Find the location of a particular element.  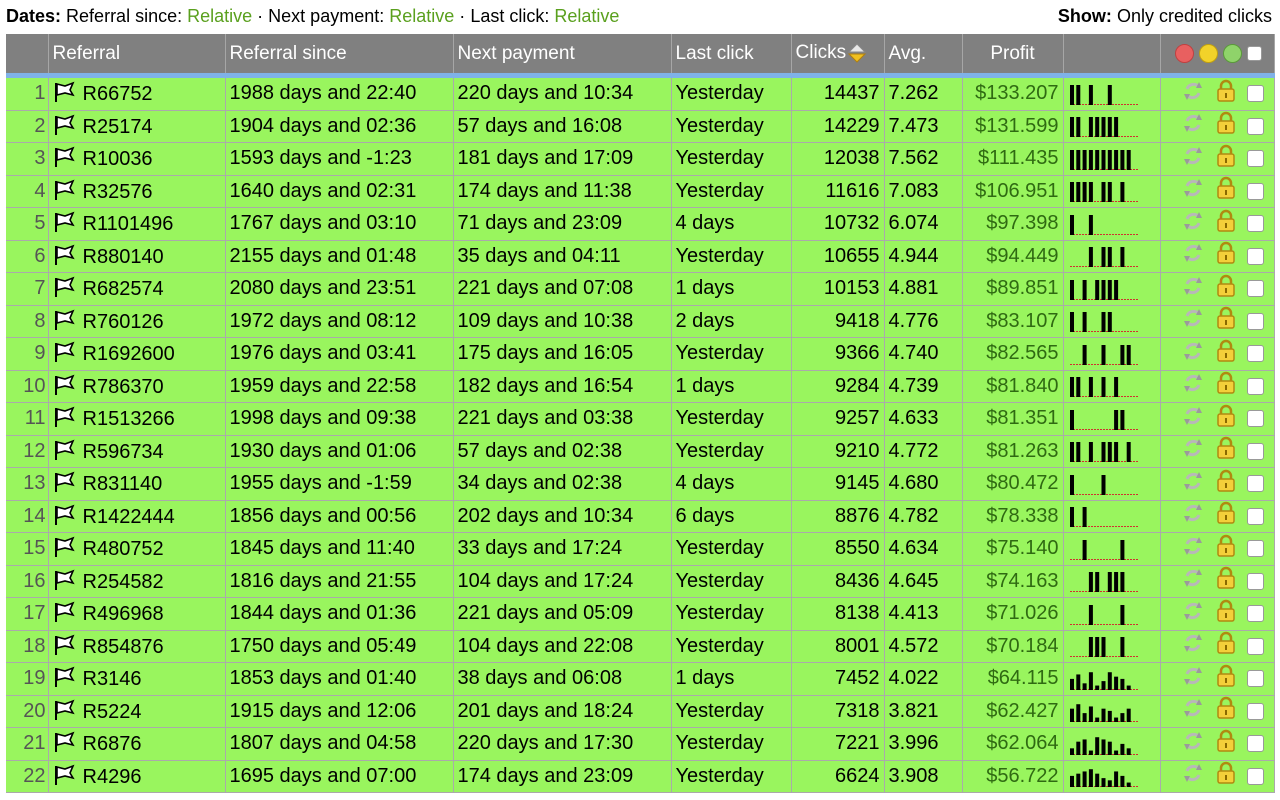

referral-cell: R480752 is located at coordinates (137, 549).